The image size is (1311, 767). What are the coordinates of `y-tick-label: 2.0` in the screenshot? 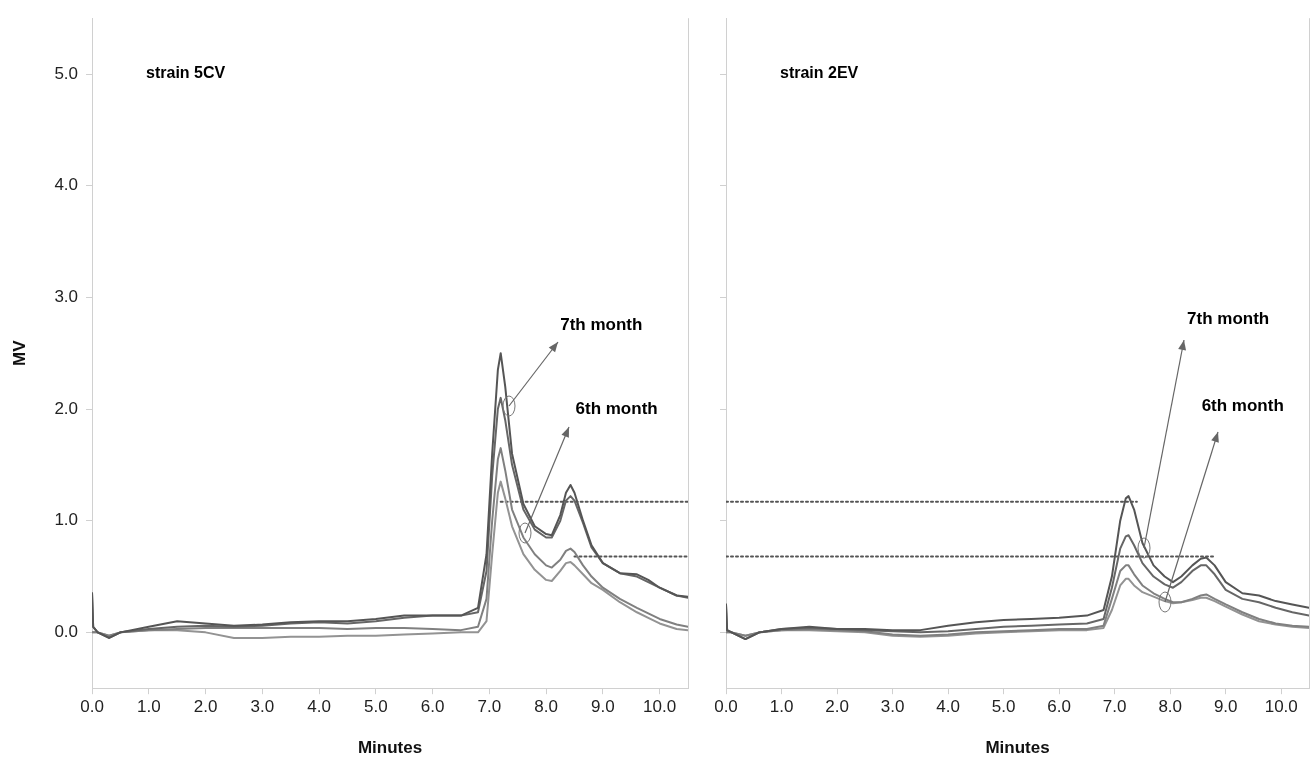 It's located at (66, 408).